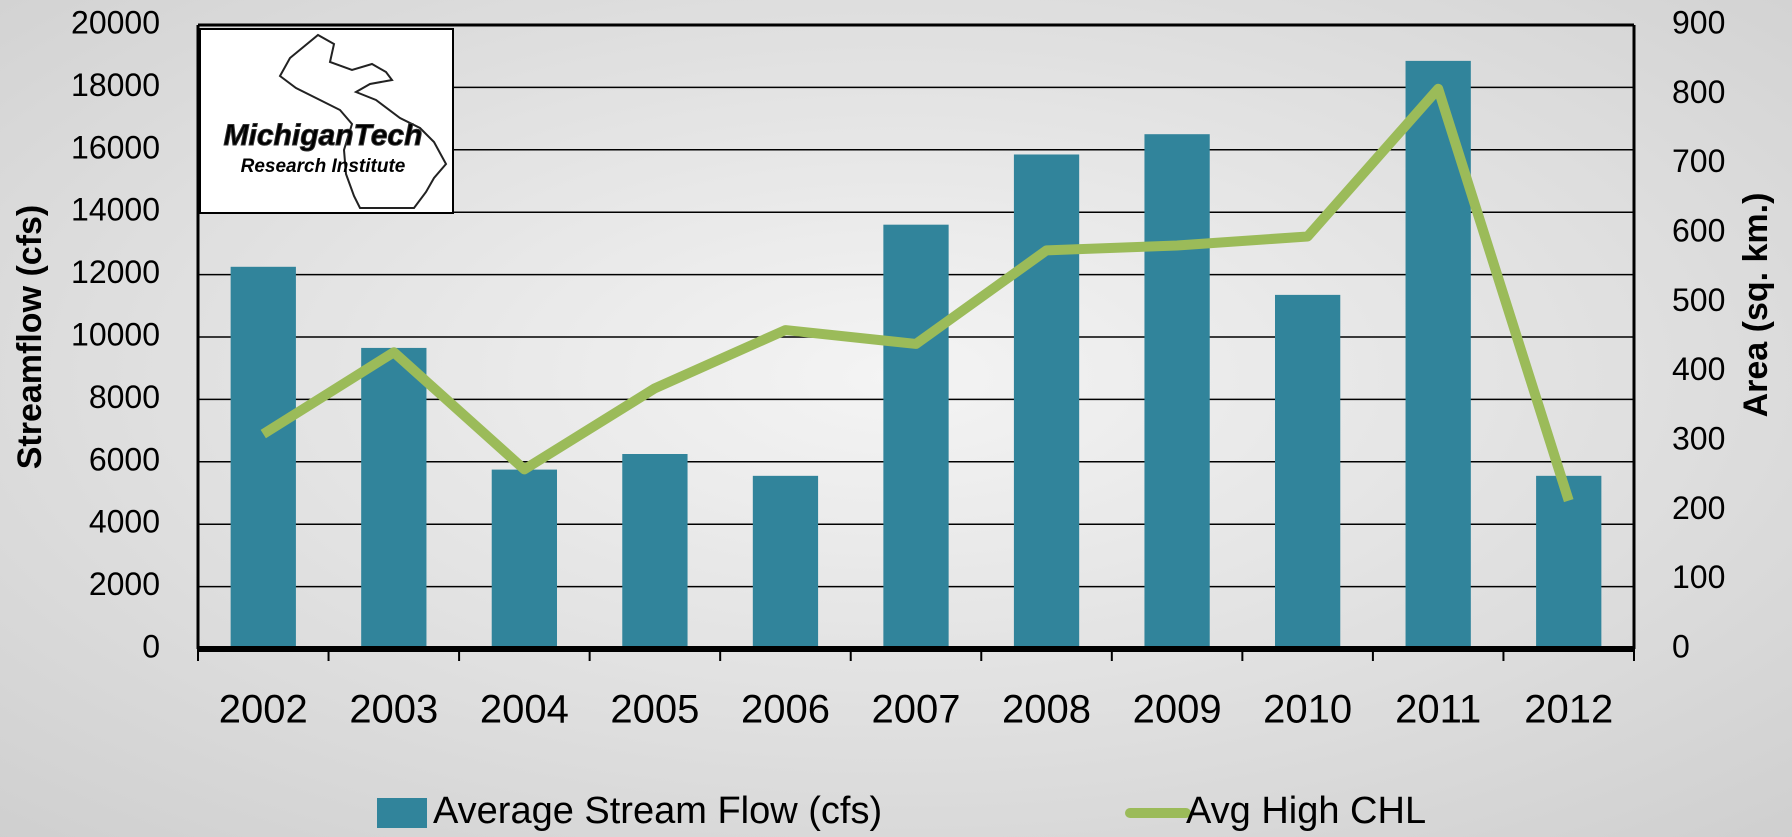 The height and width of the screenshot is (837, 1792). What do you see at coordinates (115, 147) in the screenshot?
I see `y-tick-label: 16000` at bounding box center [115, 147].